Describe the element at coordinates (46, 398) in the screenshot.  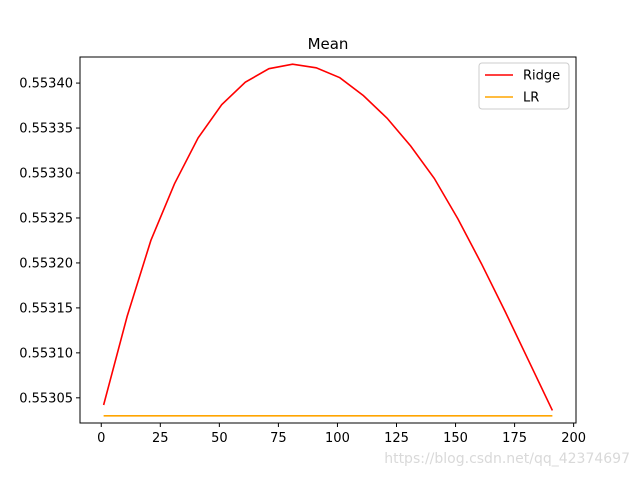
I see `y-tick-label: 0.55305` at that location.